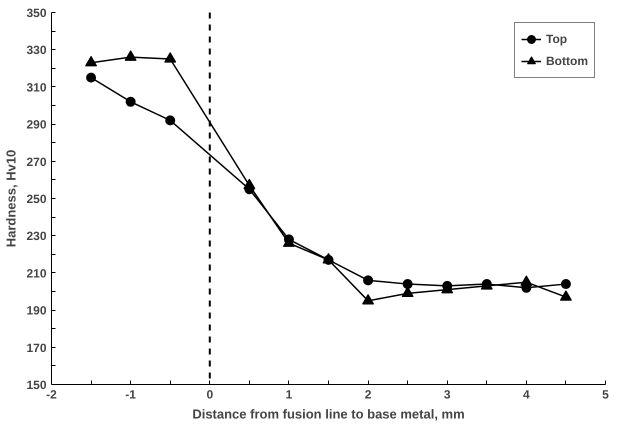 The width and height of the screenshot is (625, 424). What do you see at coordinates (36, 50) in the screenshot?
I see `y-tick-label: 330` at bounding box center [36, 50].